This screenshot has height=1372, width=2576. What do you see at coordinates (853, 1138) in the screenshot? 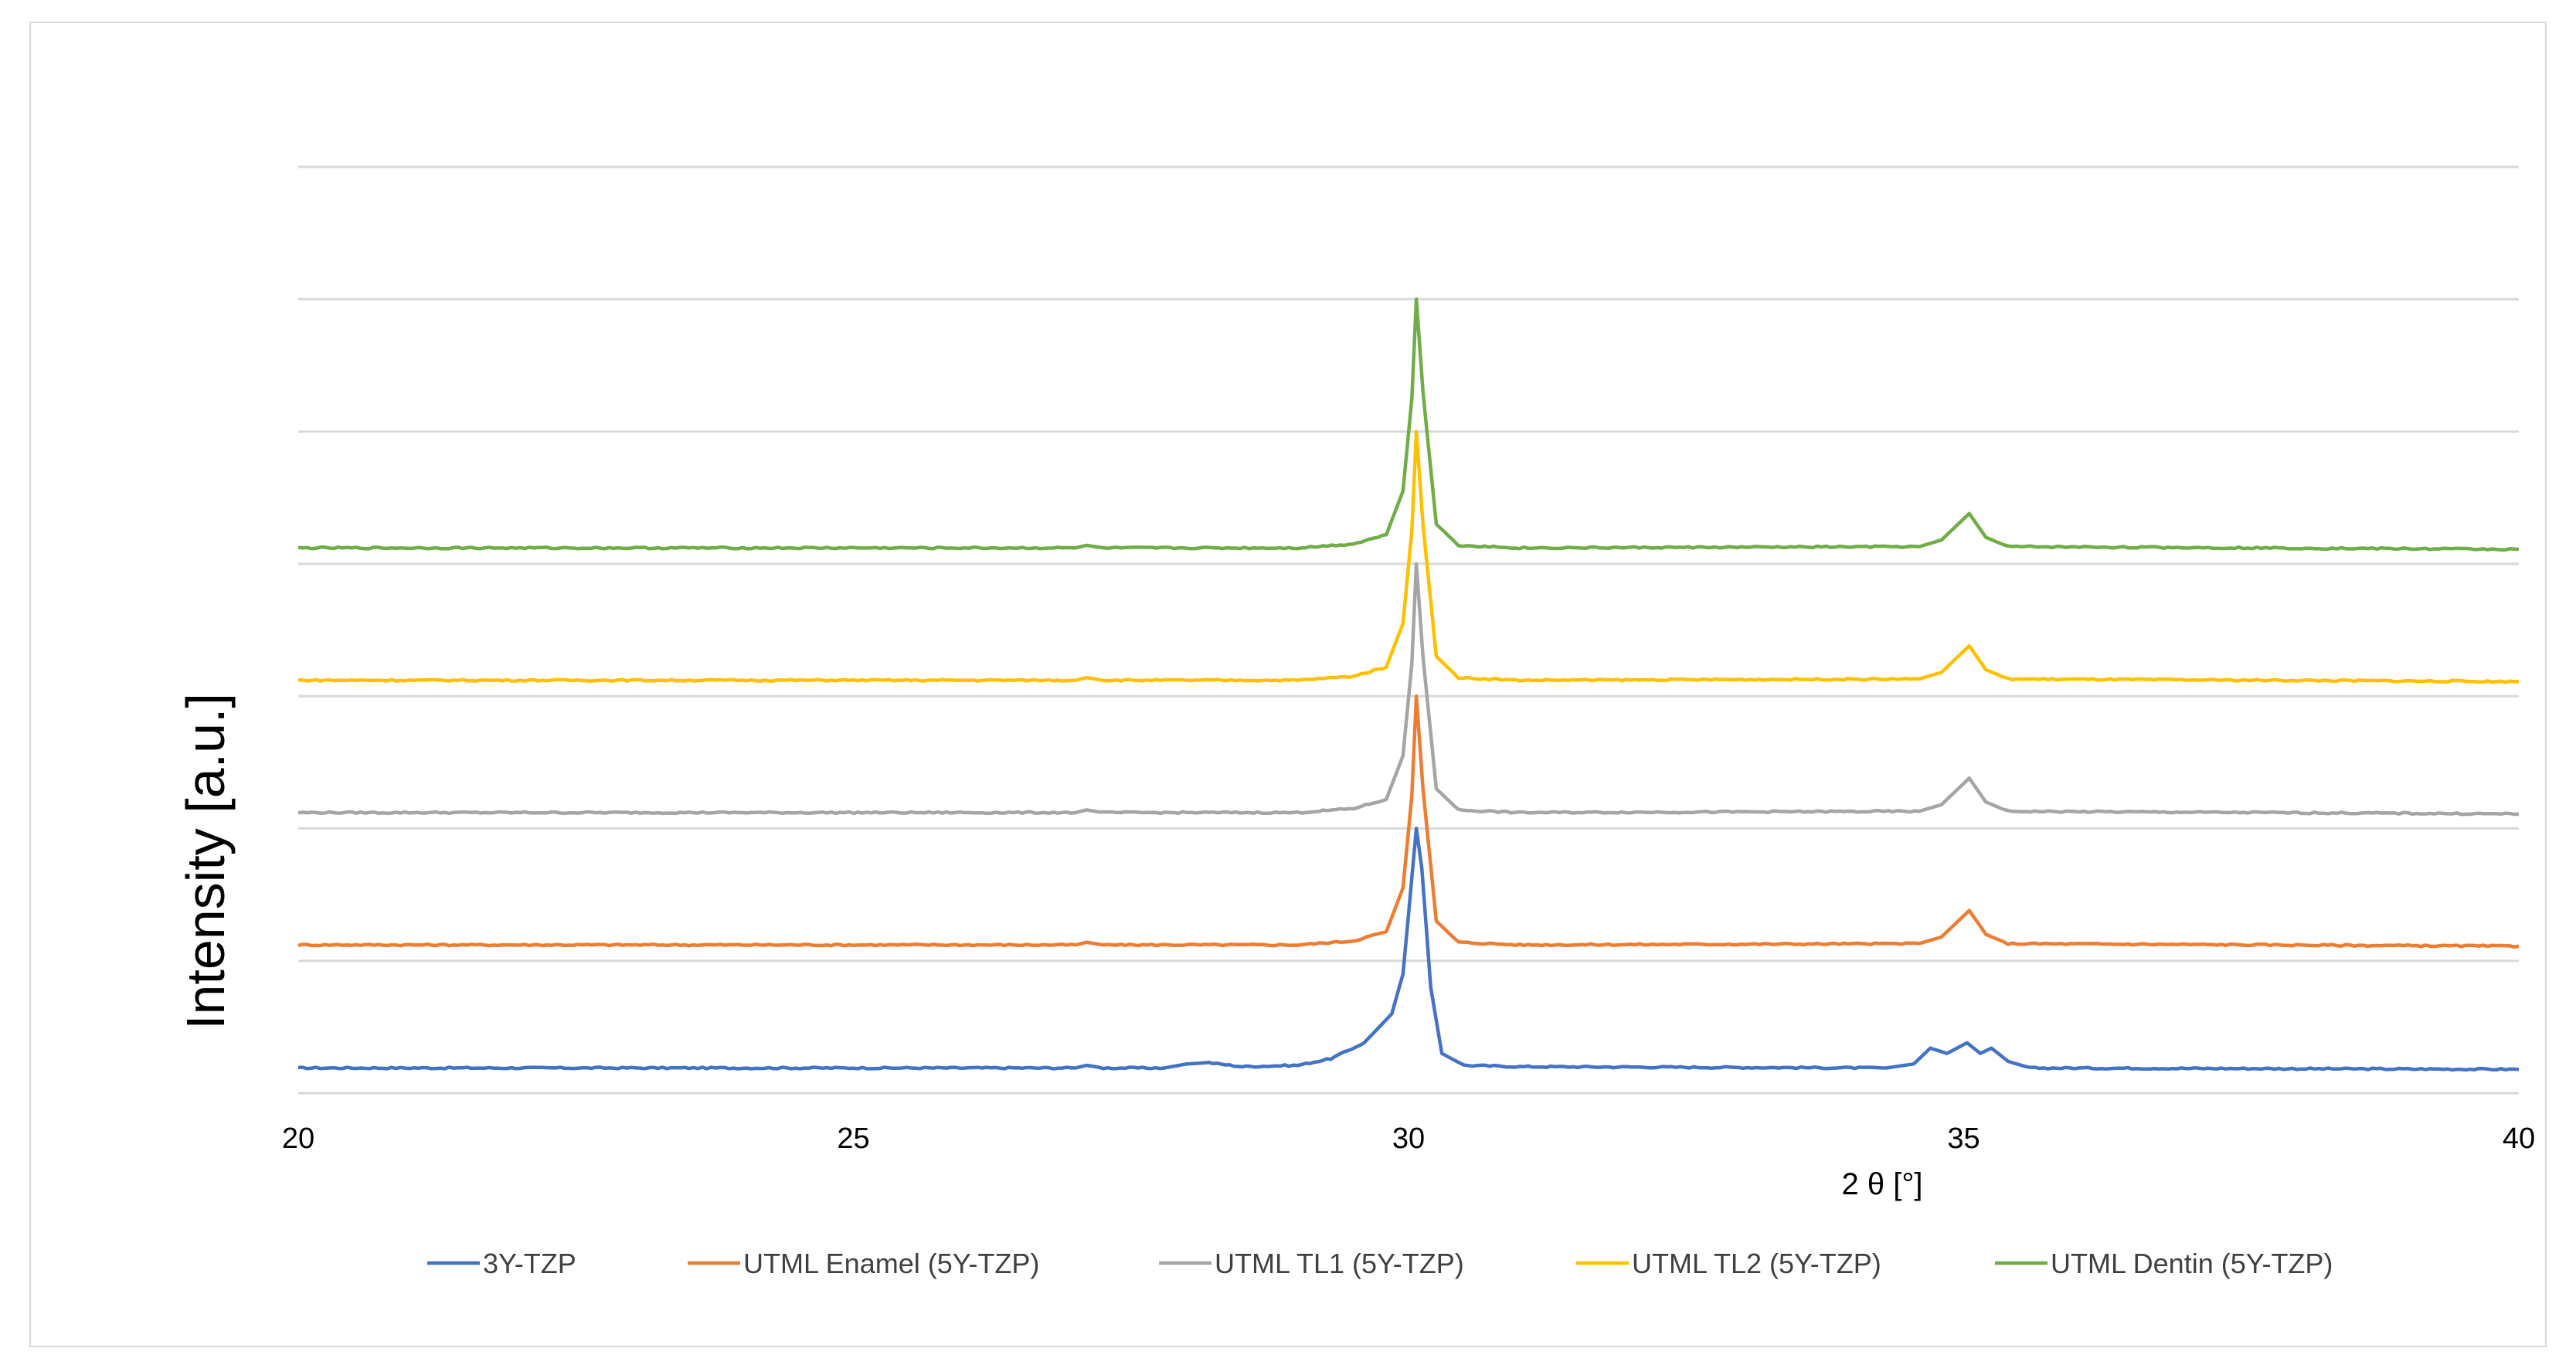
I see `x-tick-label: 25` at bounding box center [853, 1138].